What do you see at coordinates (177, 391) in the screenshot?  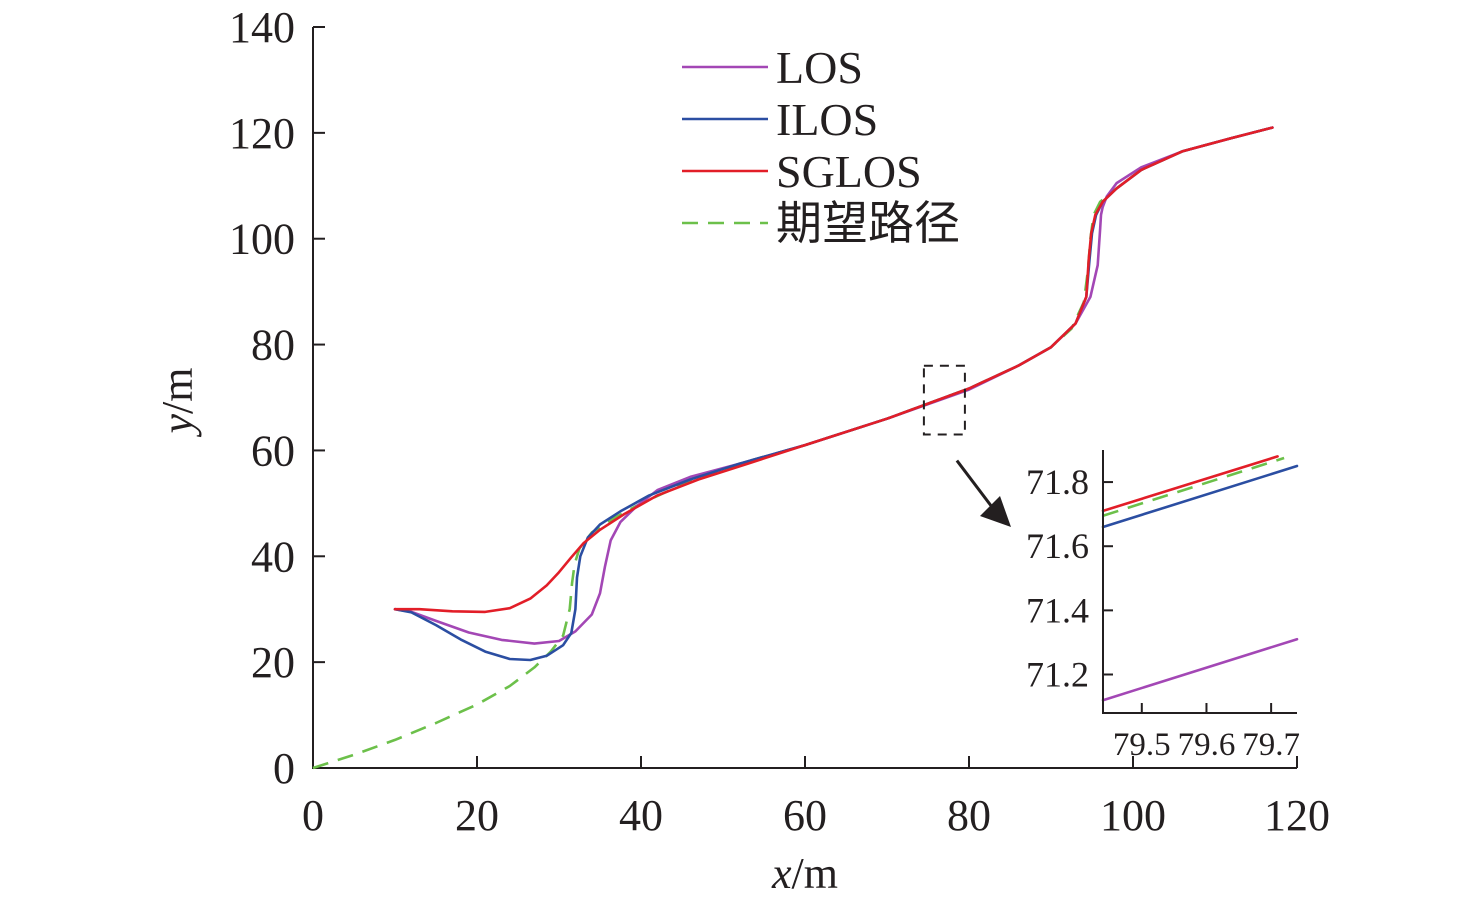 I see `y-axis-label-unit: /m` at bounding box center [177, 391].